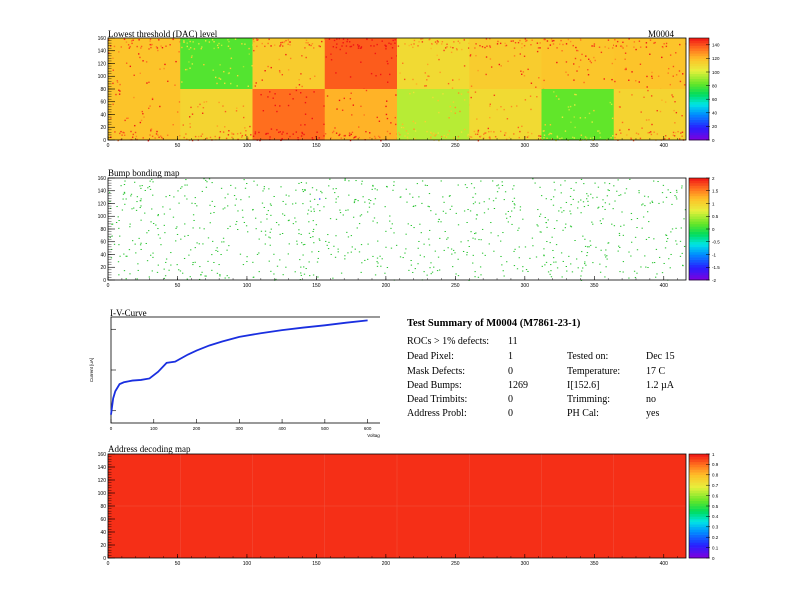 The image size is (792, 612). What do you see at coordinates (102, 192) in the screenshot?
I see `y-tick-label: 140` at bounding box center [102, 192].